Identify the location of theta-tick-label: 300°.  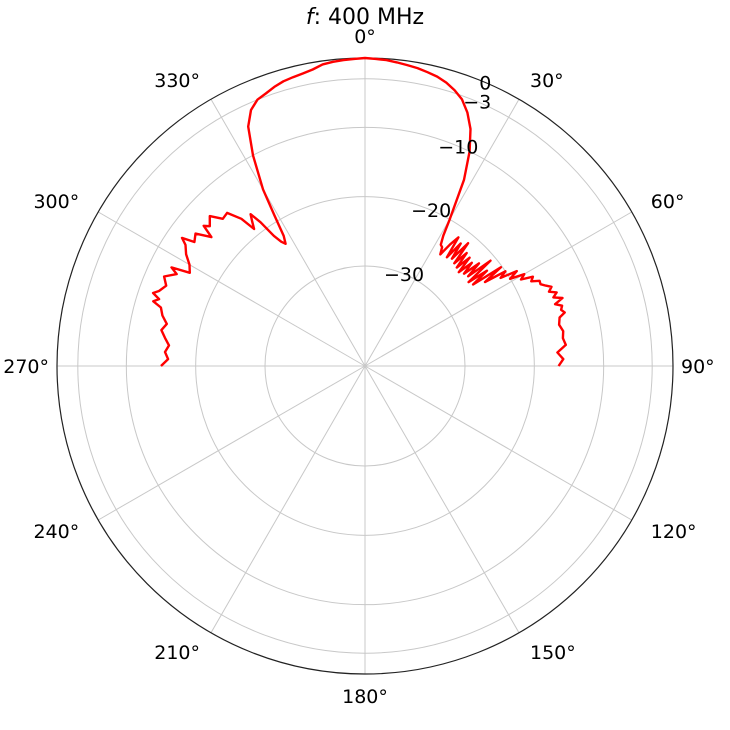
(56, 202).